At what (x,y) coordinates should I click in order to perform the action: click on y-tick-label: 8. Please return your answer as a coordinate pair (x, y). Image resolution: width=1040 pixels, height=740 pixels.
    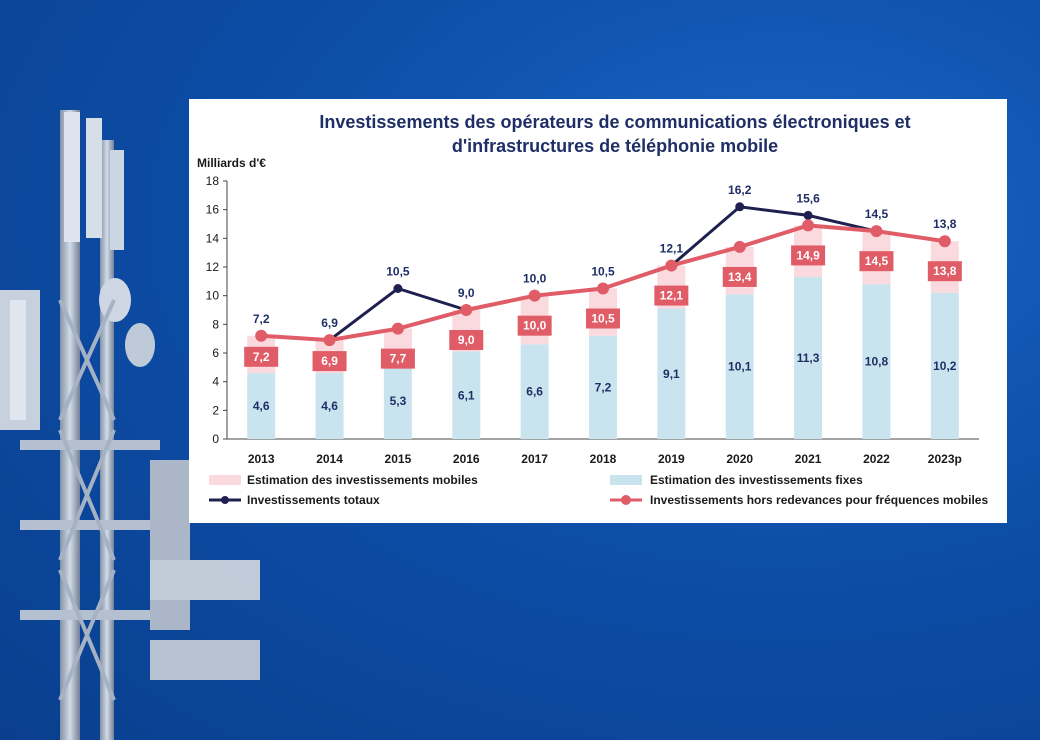
    Looking at the image, I should click on (215, 324).